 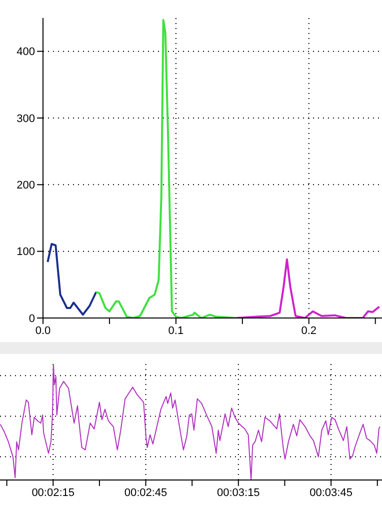 What do you see at coordinates (25, 252) in the screenshot?
I see `y-tick-label: 100` at bounding box center [25, 252].